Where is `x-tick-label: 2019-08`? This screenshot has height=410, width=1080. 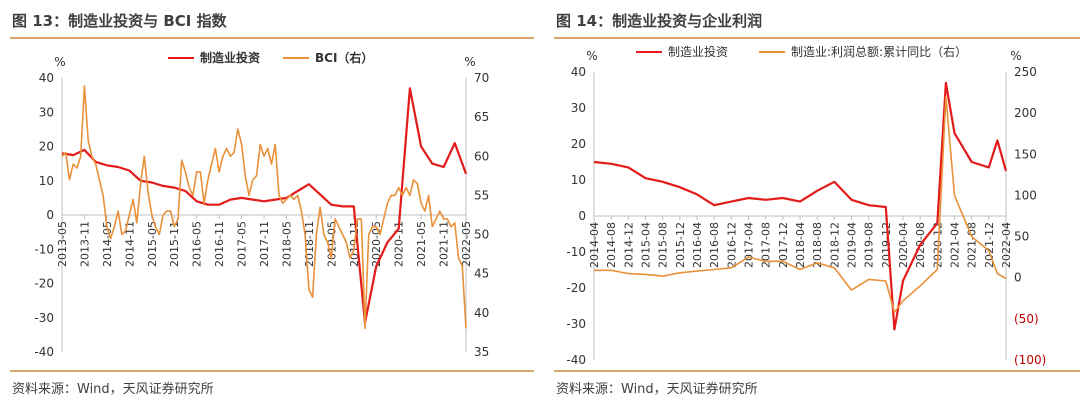
x-tick-label: 2019-08 is located at coordinates (869, 245).